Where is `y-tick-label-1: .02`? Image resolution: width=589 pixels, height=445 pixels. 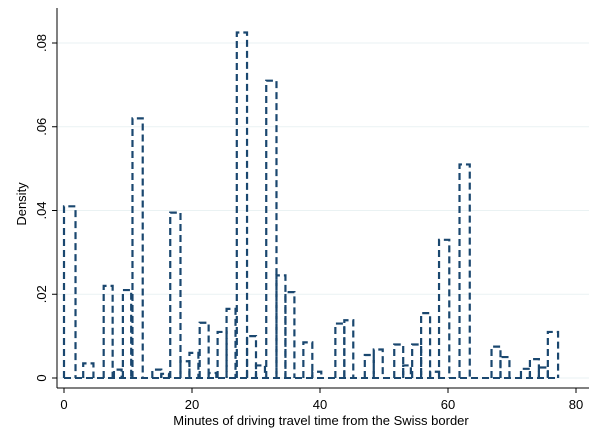 y-tick-label-1: .02 is located at coordinates (41, 294).